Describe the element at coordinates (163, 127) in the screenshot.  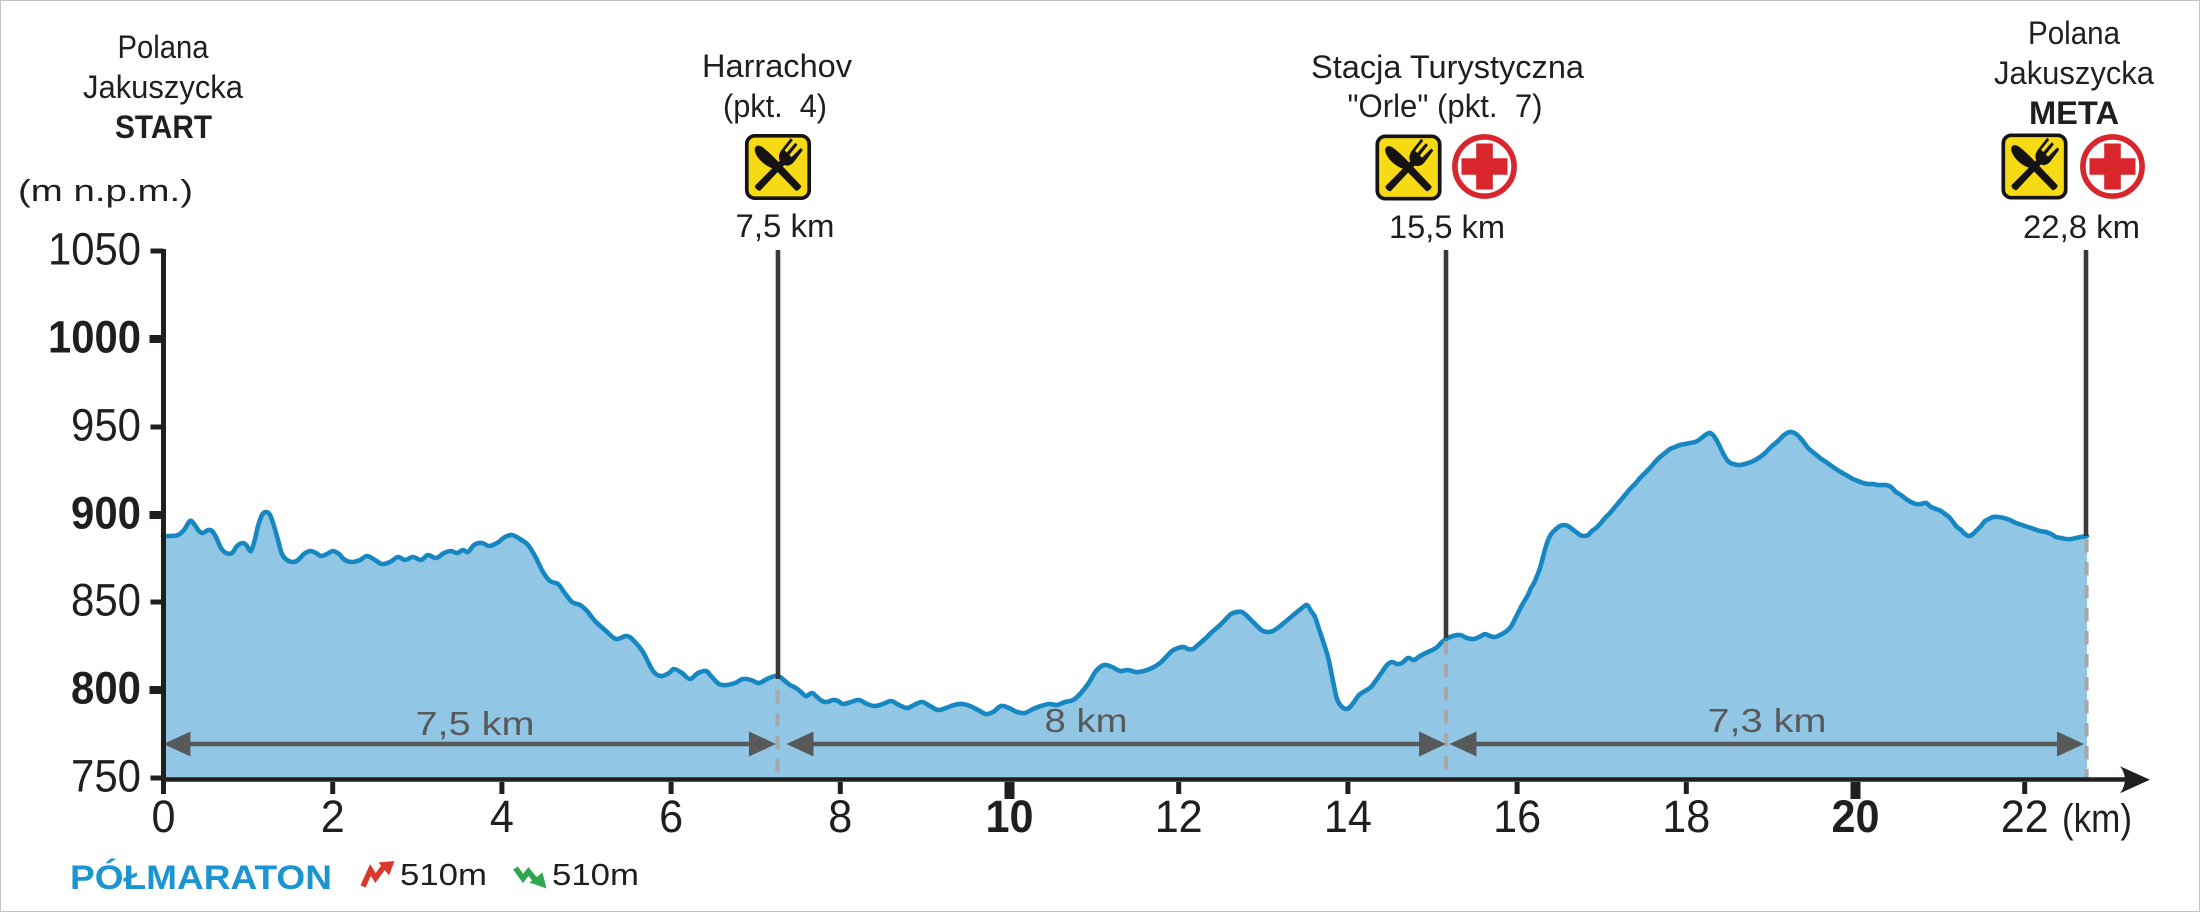
I see `svg-text: START` at that location.